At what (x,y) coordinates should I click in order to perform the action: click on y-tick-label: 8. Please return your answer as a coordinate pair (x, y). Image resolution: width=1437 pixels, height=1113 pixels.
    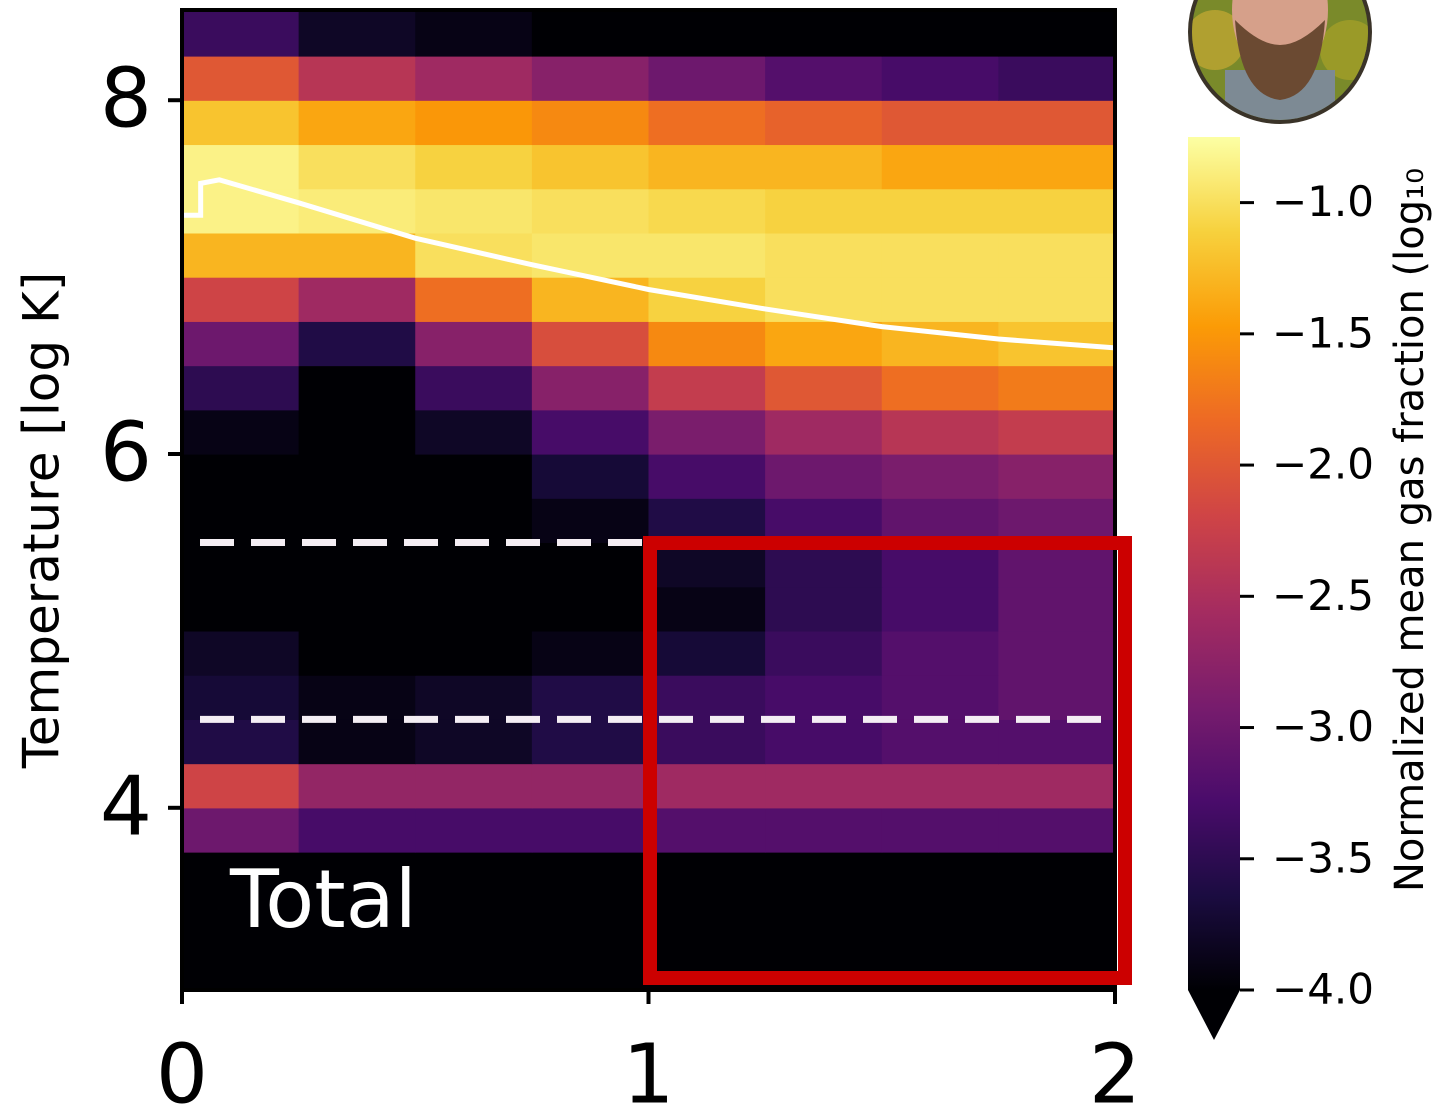
    Looking at the image, I should click on (126, 99).